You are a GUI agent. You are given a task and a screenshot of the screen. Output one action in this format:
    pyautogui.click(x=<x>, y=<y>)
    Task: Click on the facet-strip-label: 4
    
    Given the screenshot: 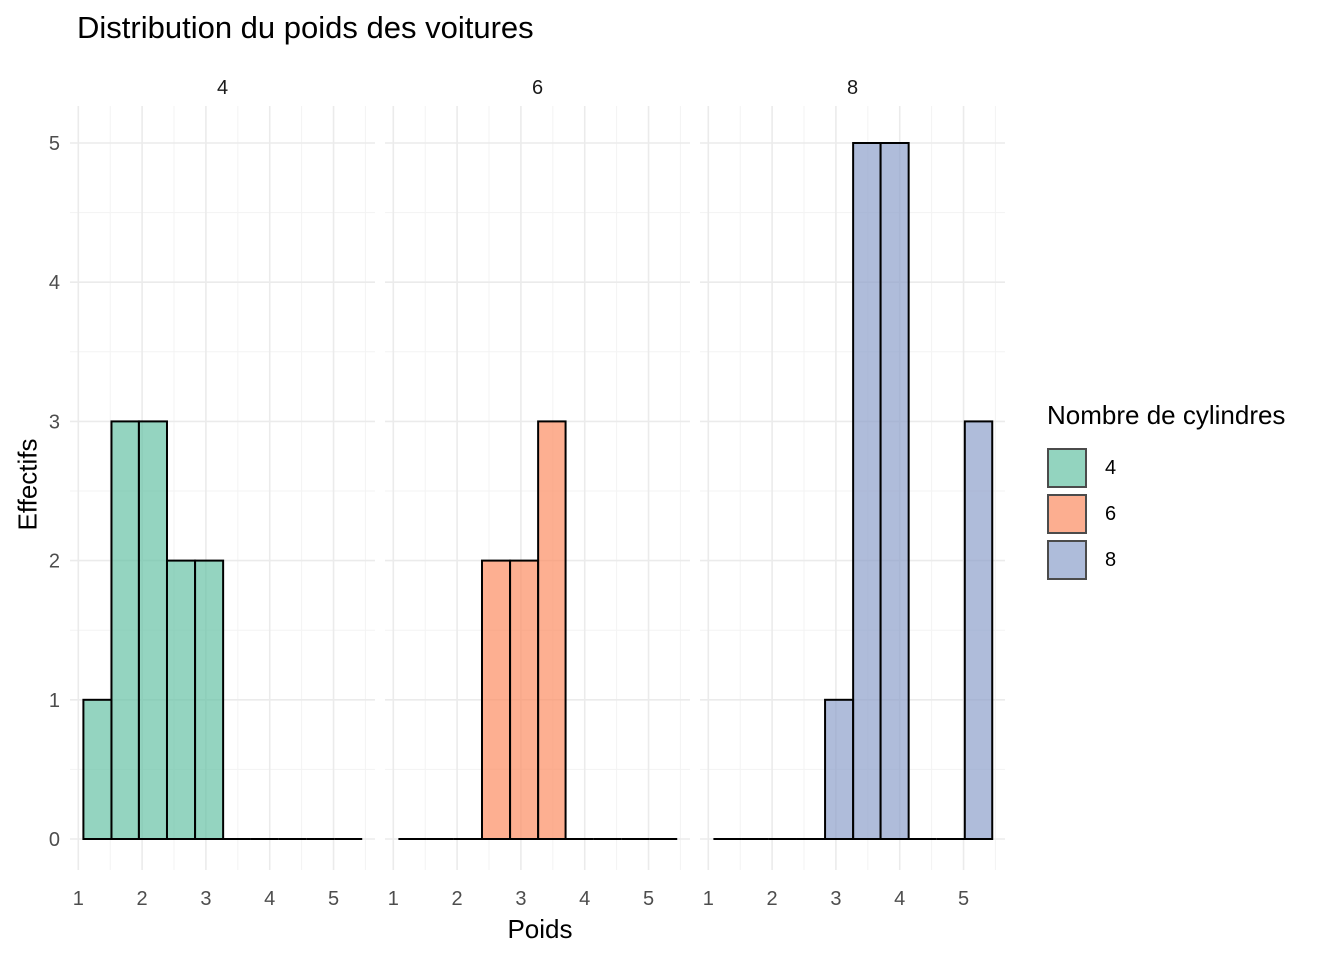 What is the action you would take?
    pyautogui.click(x=222, y=88)
    